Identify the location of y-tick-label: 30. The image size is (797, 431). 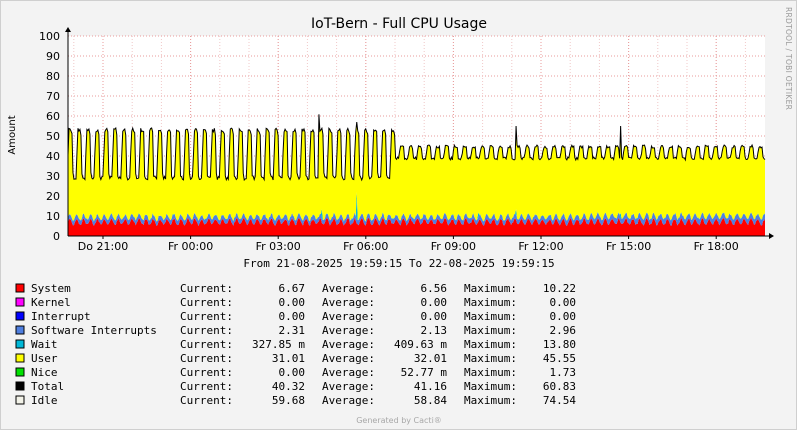
(53, 176).